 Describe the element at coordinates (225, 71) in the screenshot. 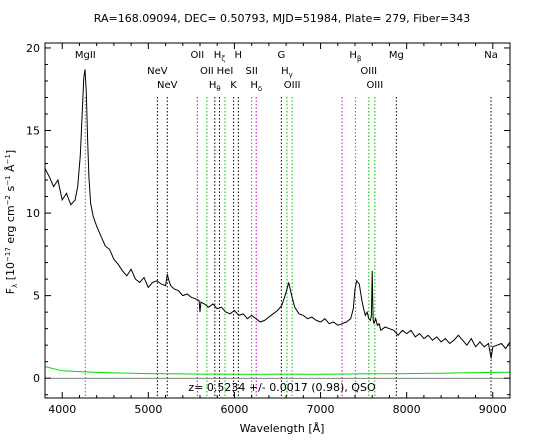

I see `spectral-line-label: HeI` at that location.